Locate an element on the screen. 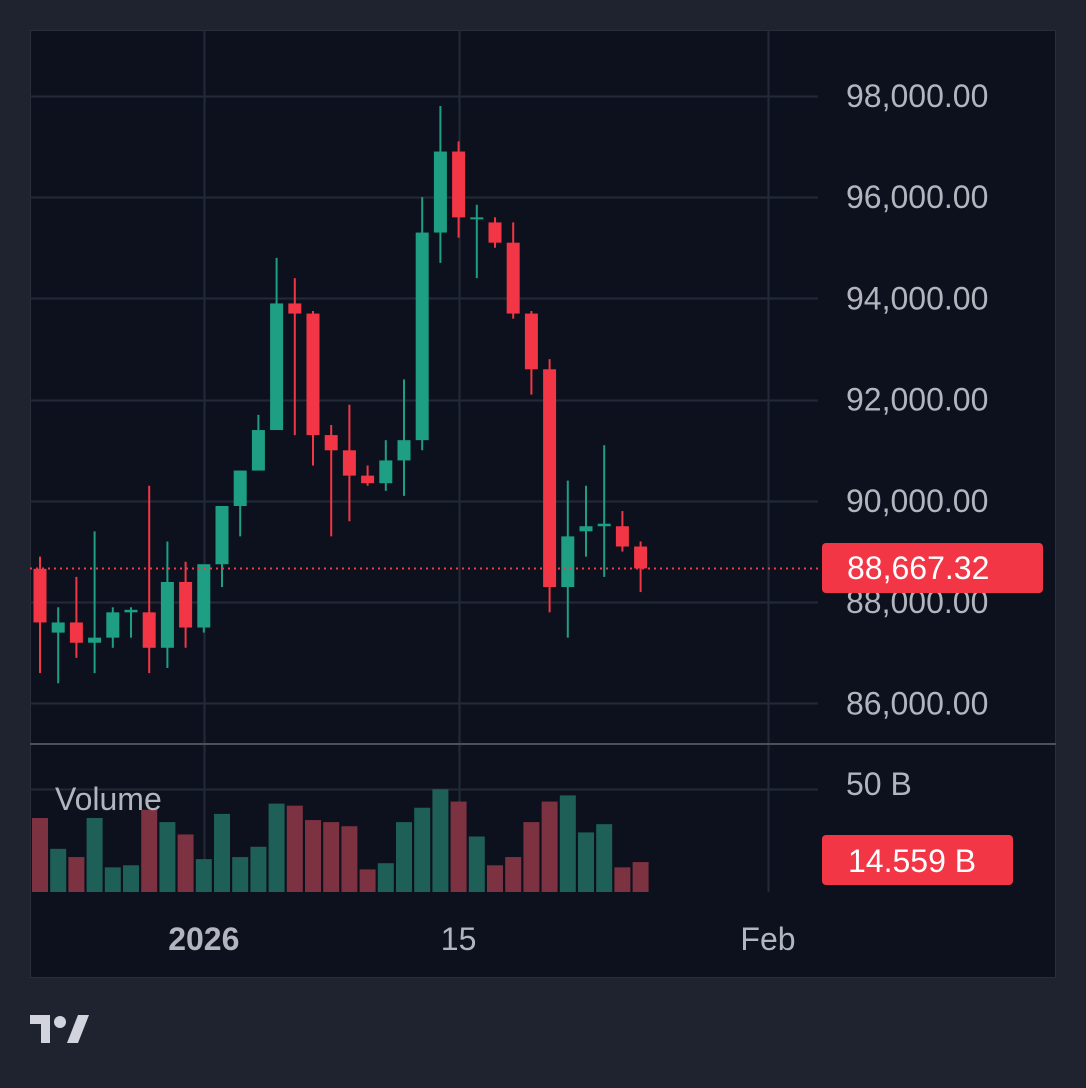 The image size is (1086, 1088). volume-bars is located at coordinates (340, 840).